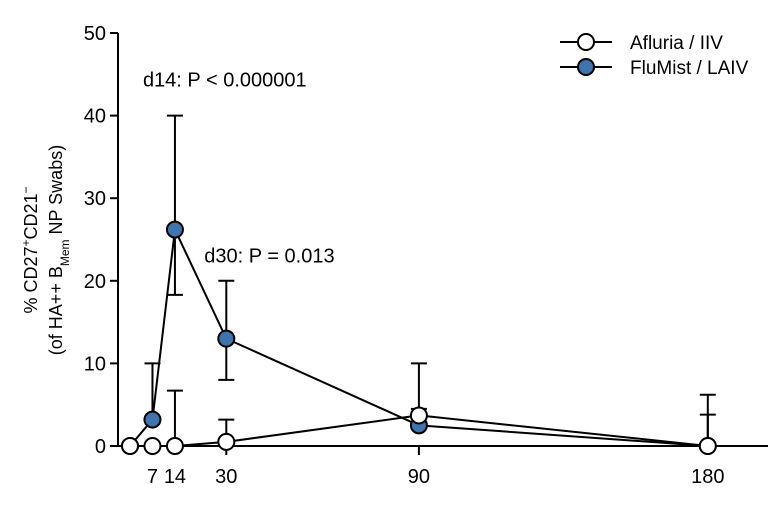 Image resolution: width=784 pixels, height=512 pixels. Describe the element at coordinates (30, 249) in the screenshot. I see `y-axis-label-line1: % CD27+CD21−` at that location.